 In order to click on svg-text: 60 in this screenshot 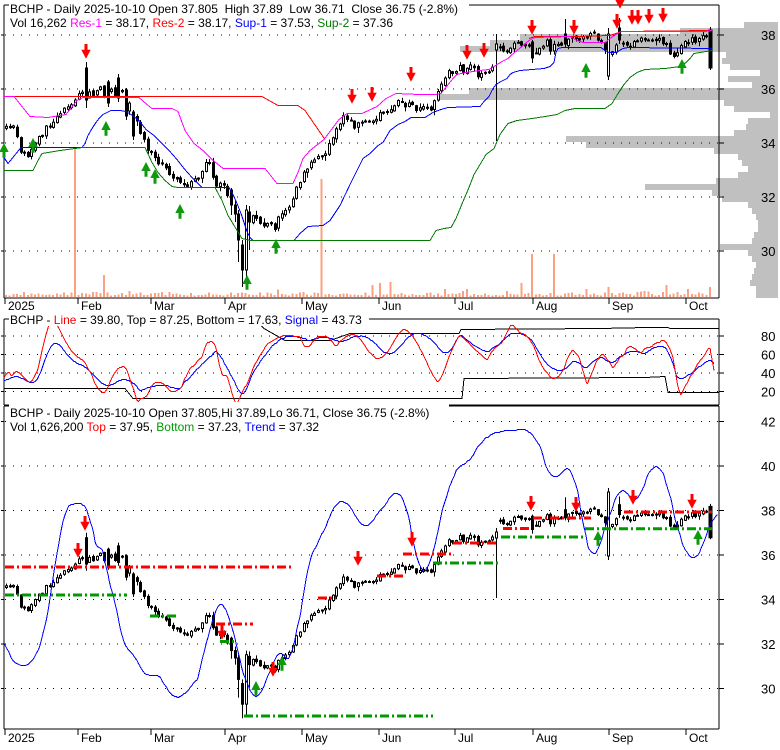, I will do `click(768, 355)`.